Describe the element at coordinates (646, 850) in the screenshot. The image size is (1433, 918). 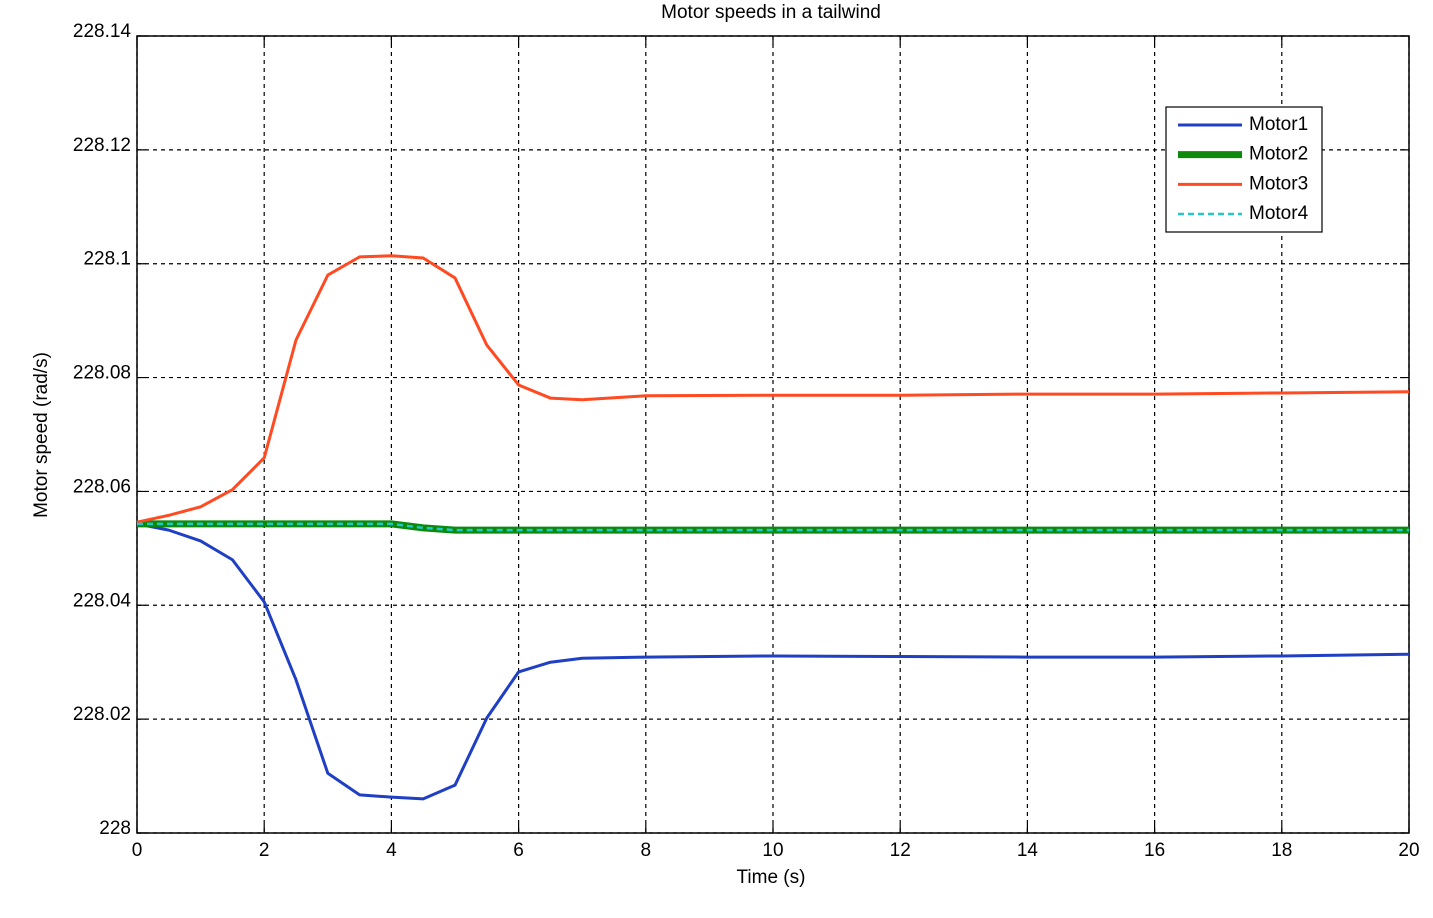
I see `x-tick-label: 8` at that location.